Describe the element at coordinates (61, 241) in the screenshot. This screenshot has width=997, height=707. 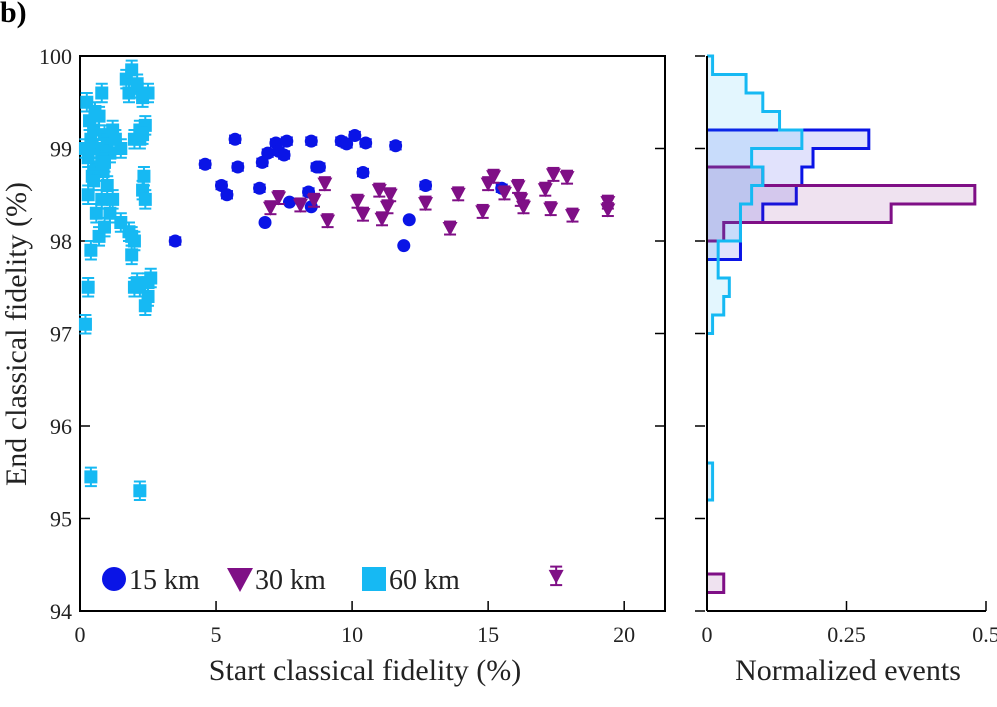
I see `y-tick-label: 98` at that location.